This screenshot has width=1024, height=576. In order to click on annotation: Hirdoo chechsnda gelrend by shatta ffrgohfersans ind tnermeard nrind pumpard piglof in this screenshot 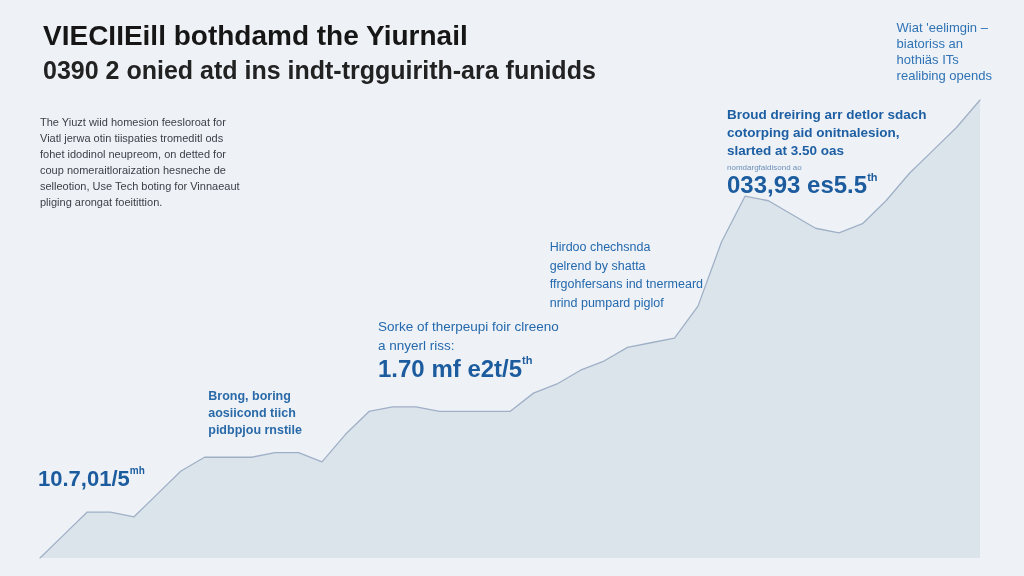, I will do `click(626, 275)`.